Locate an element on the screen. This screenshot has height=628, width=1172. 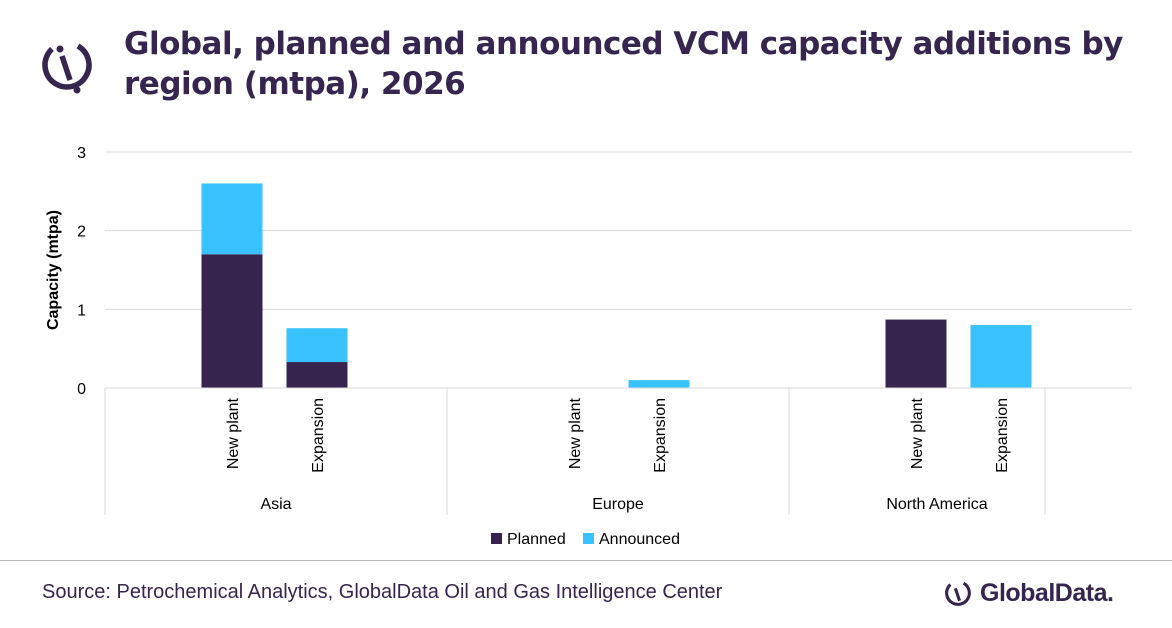
y-tick-label: 2 is located at coordinates (81, 232).